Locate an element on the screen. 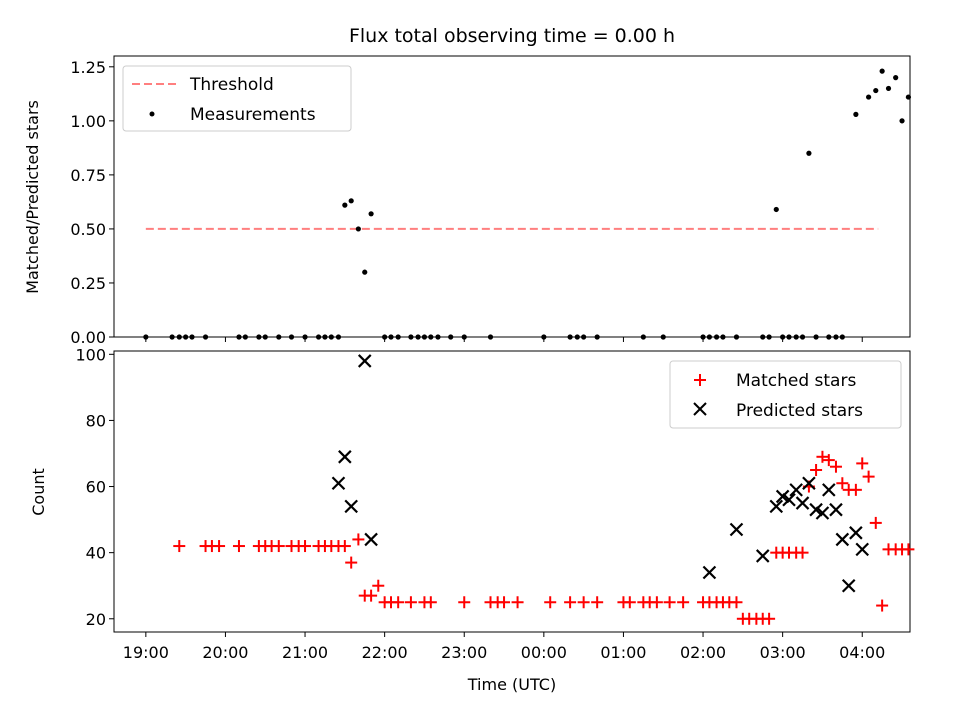 This screenshot has width=960, height=720. ratio-y-tick-label: 1.25 is located at coordinates (88, 67).